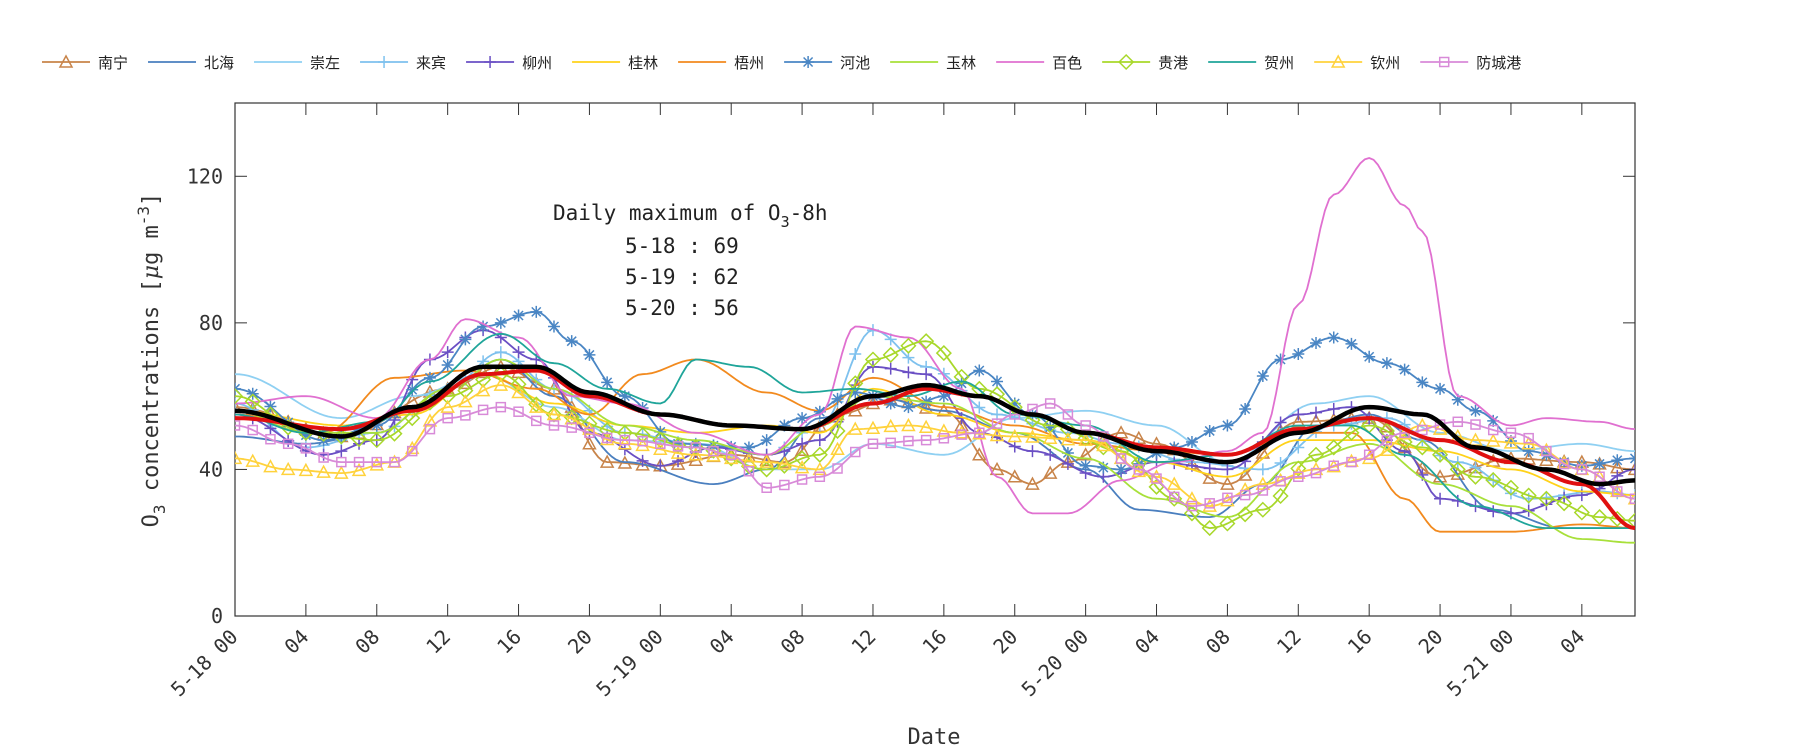  Describe the element at coordinates (191, 63) in the screenshot. I see `legend-item: 北海` at that location.